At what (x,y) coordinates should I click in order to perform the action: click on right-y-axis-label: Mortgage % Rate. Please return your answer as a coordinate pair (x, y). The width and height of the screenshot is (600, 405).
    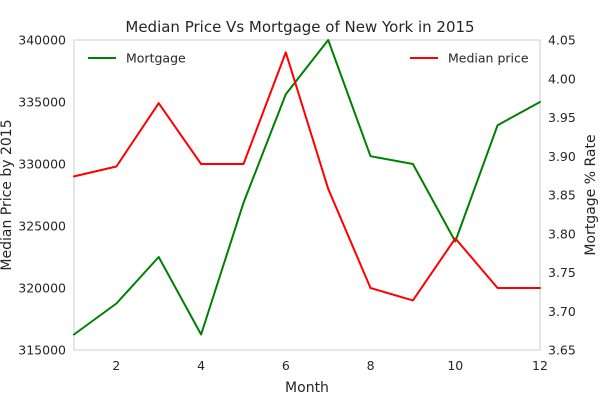
    Looking at the image, I should click on (591, 194).